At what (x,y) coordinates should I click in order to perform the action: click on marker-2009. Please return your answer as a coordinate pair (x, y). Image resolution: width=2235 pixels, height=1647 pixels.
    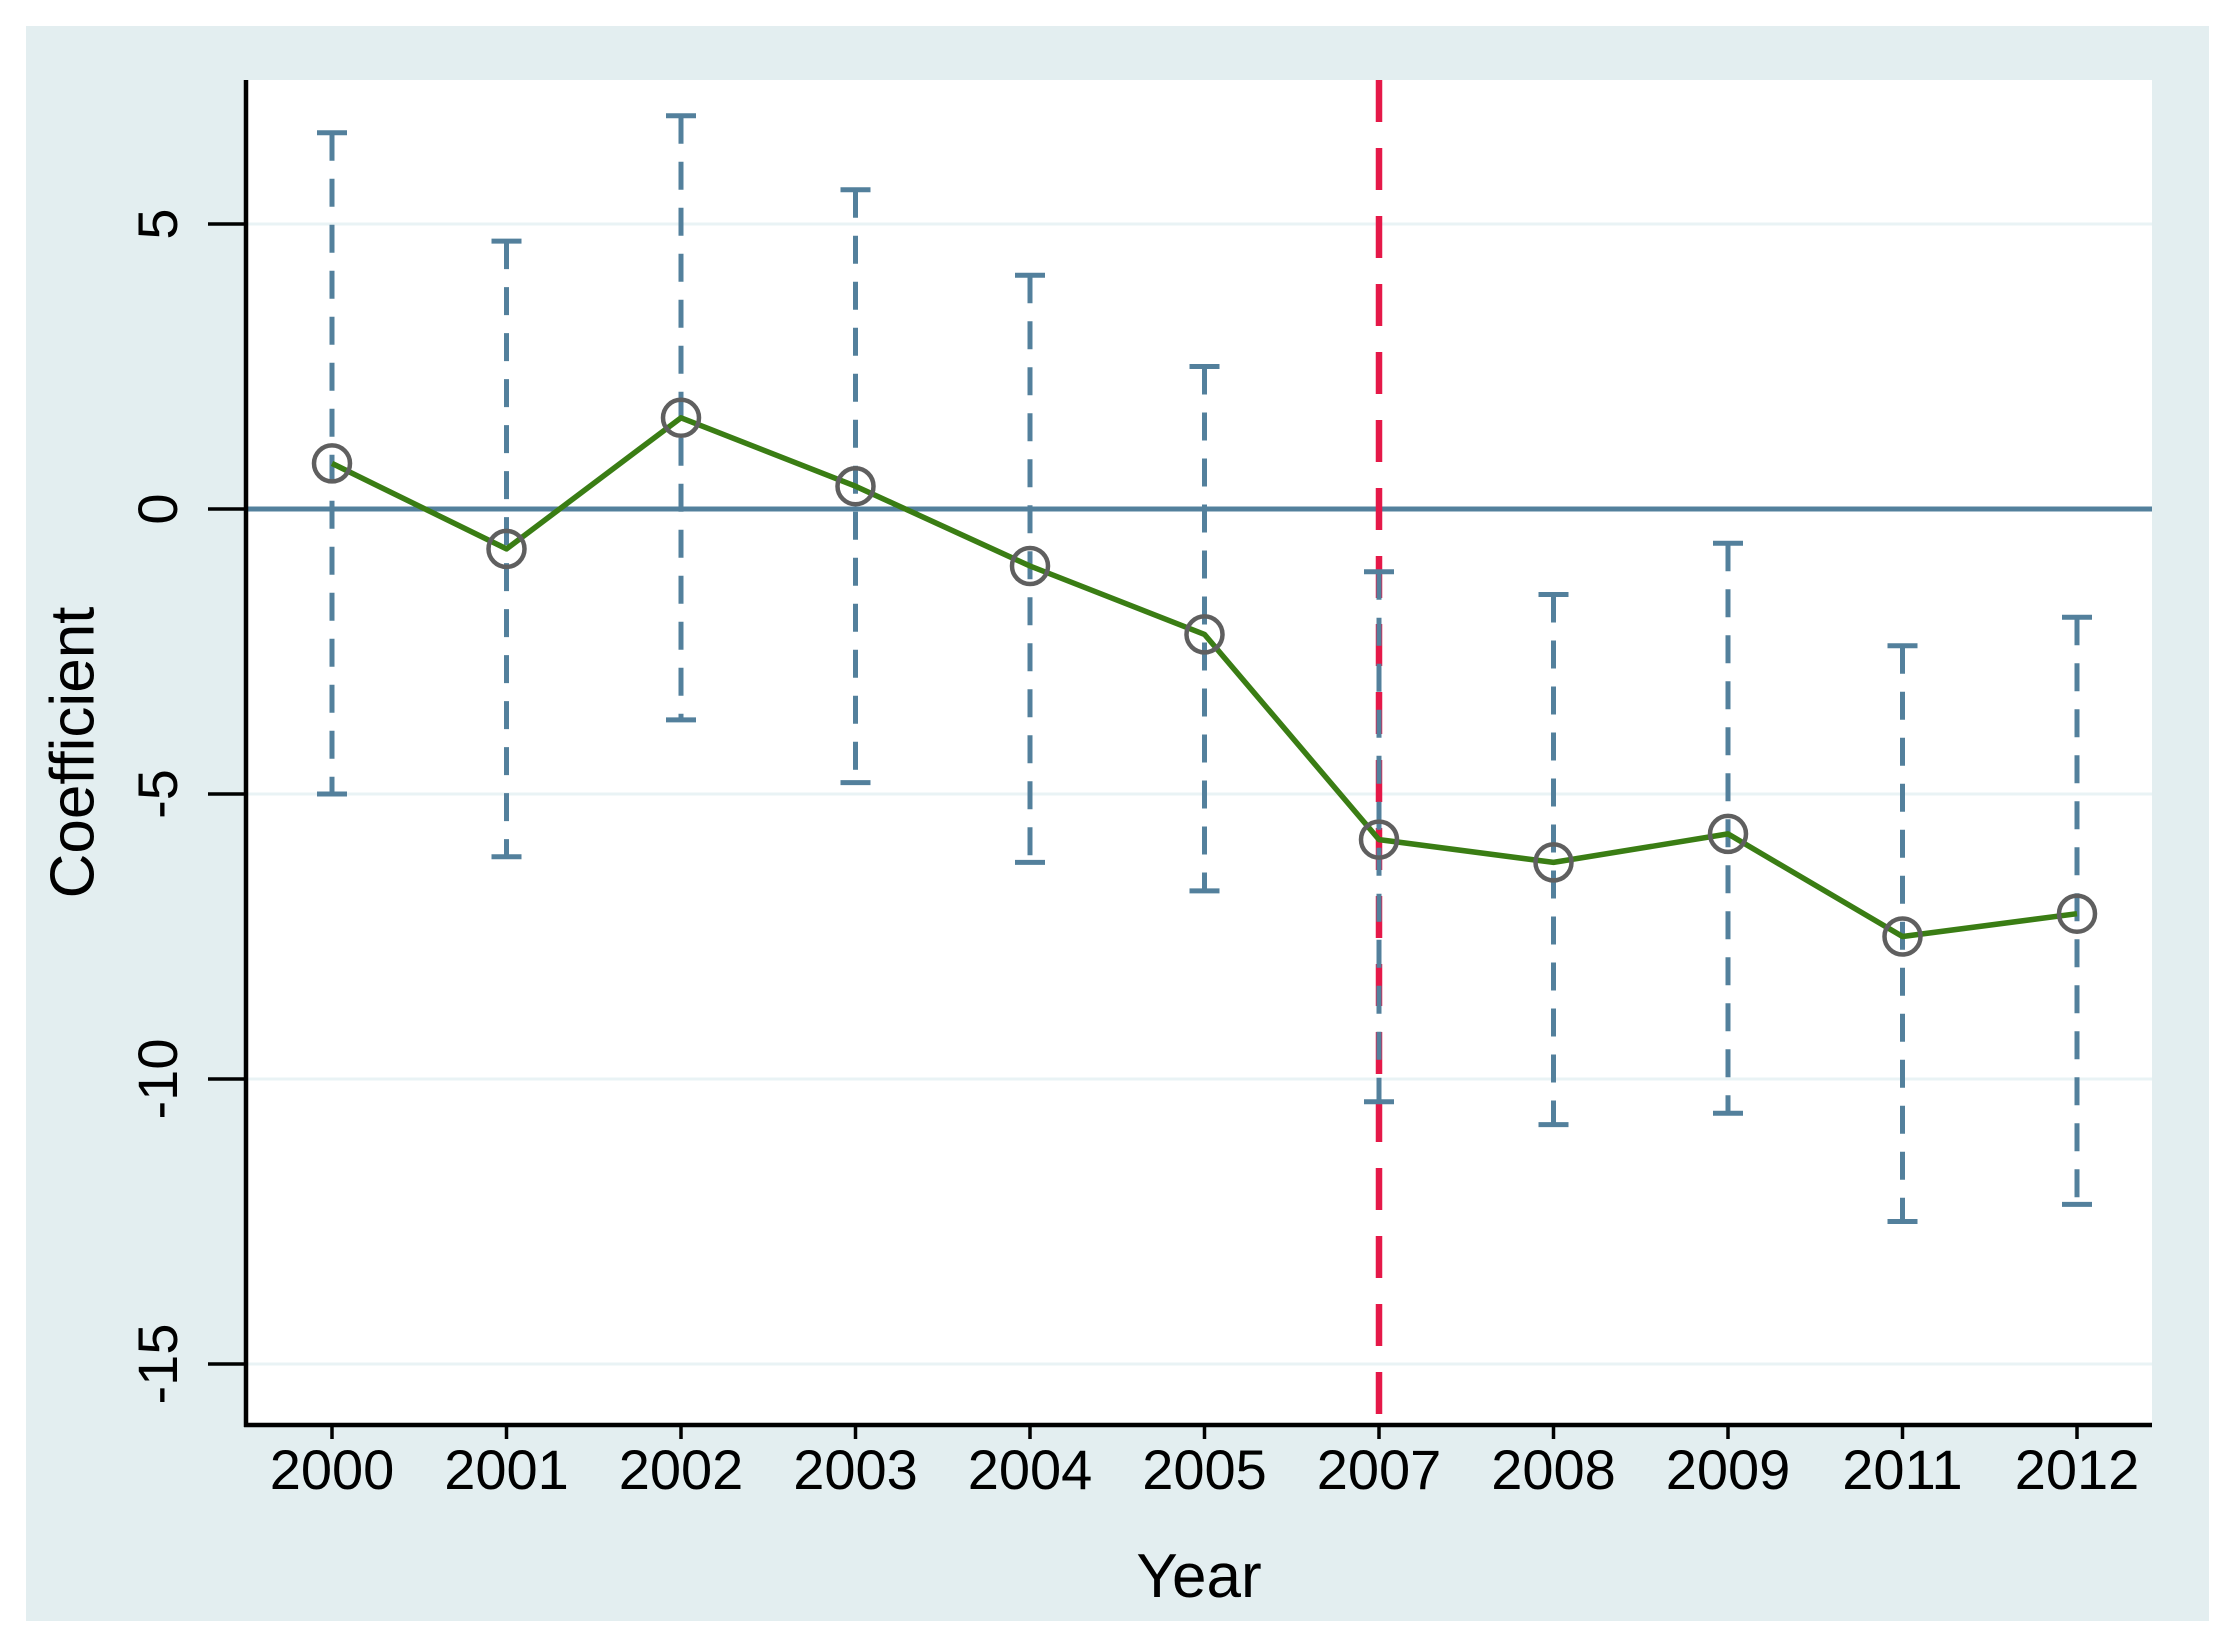
    Looking at the image, I should click on (1728, 834).